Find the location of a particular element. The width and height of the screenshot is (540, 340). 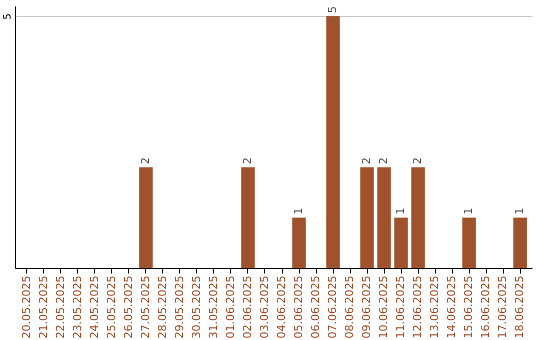

x-tick-label: 30.05.2025 is located at coordinates (196, 307).